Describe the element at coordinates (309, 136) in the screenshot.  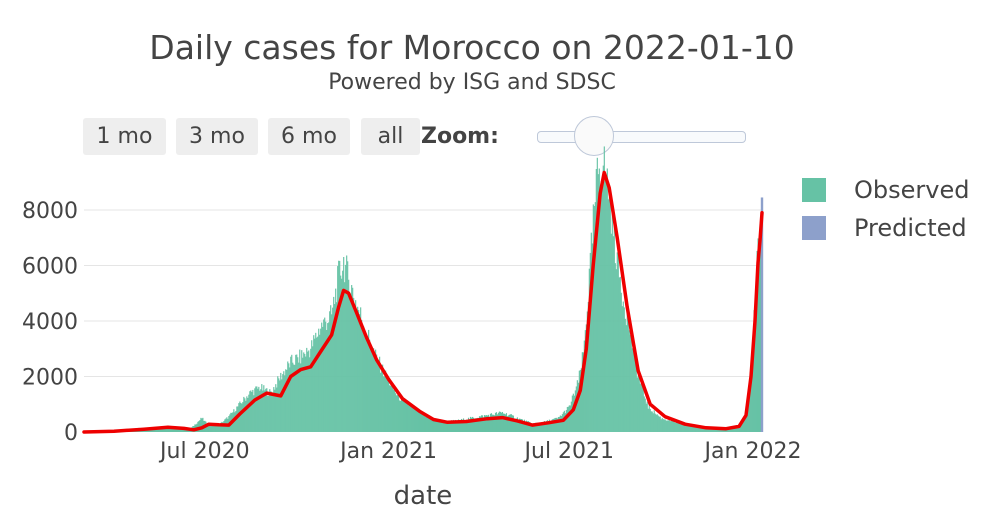
I see `range-button-6mo: 6 mo` at that location.